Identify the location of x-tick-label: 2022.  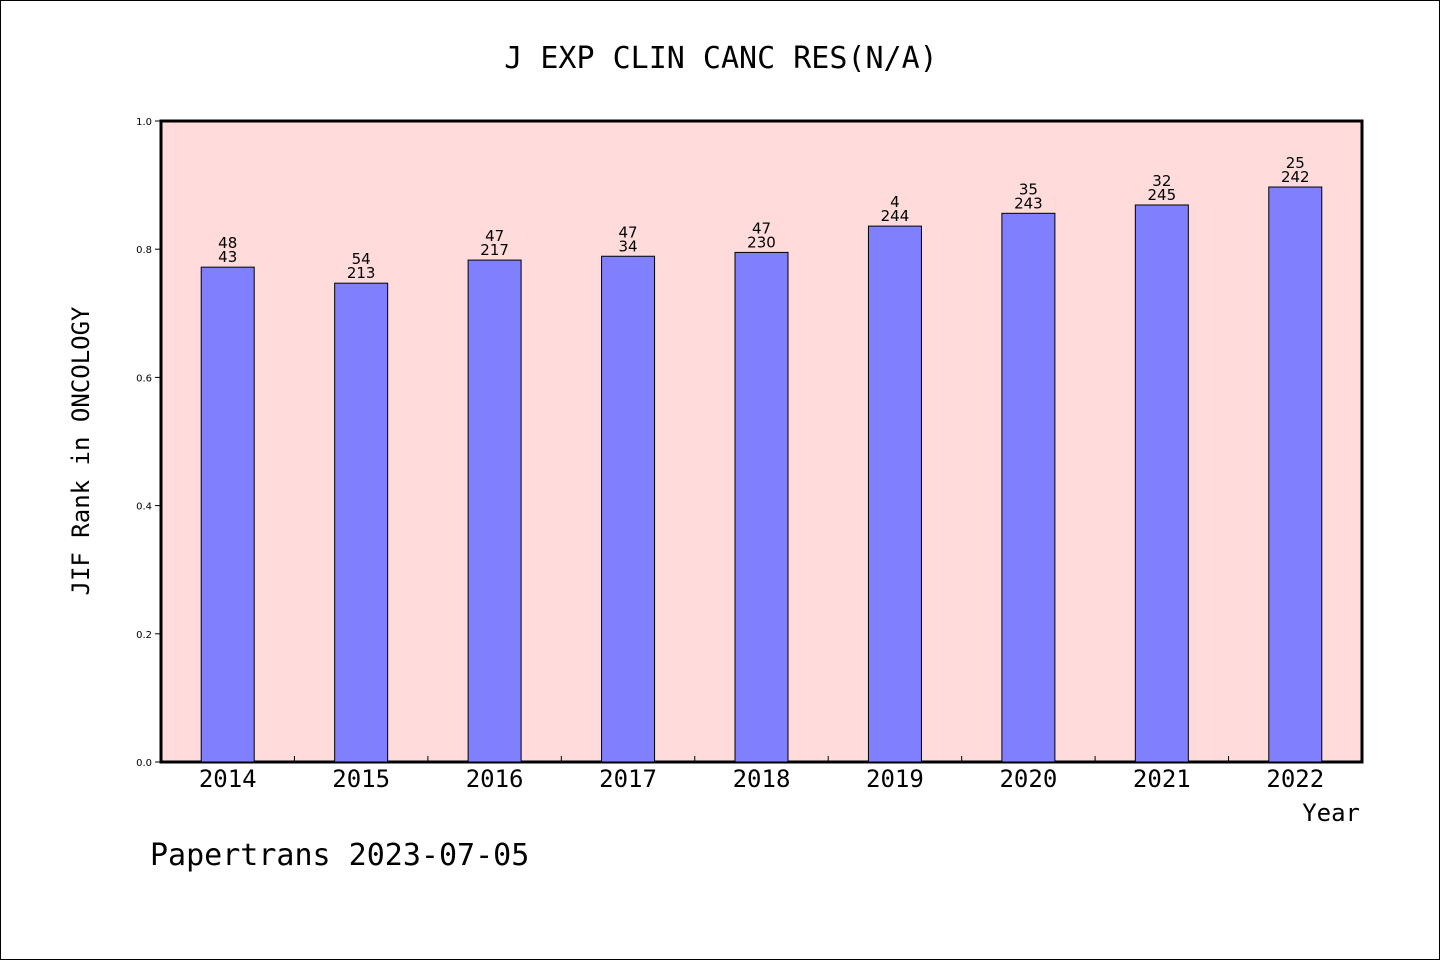
(1295, 779).